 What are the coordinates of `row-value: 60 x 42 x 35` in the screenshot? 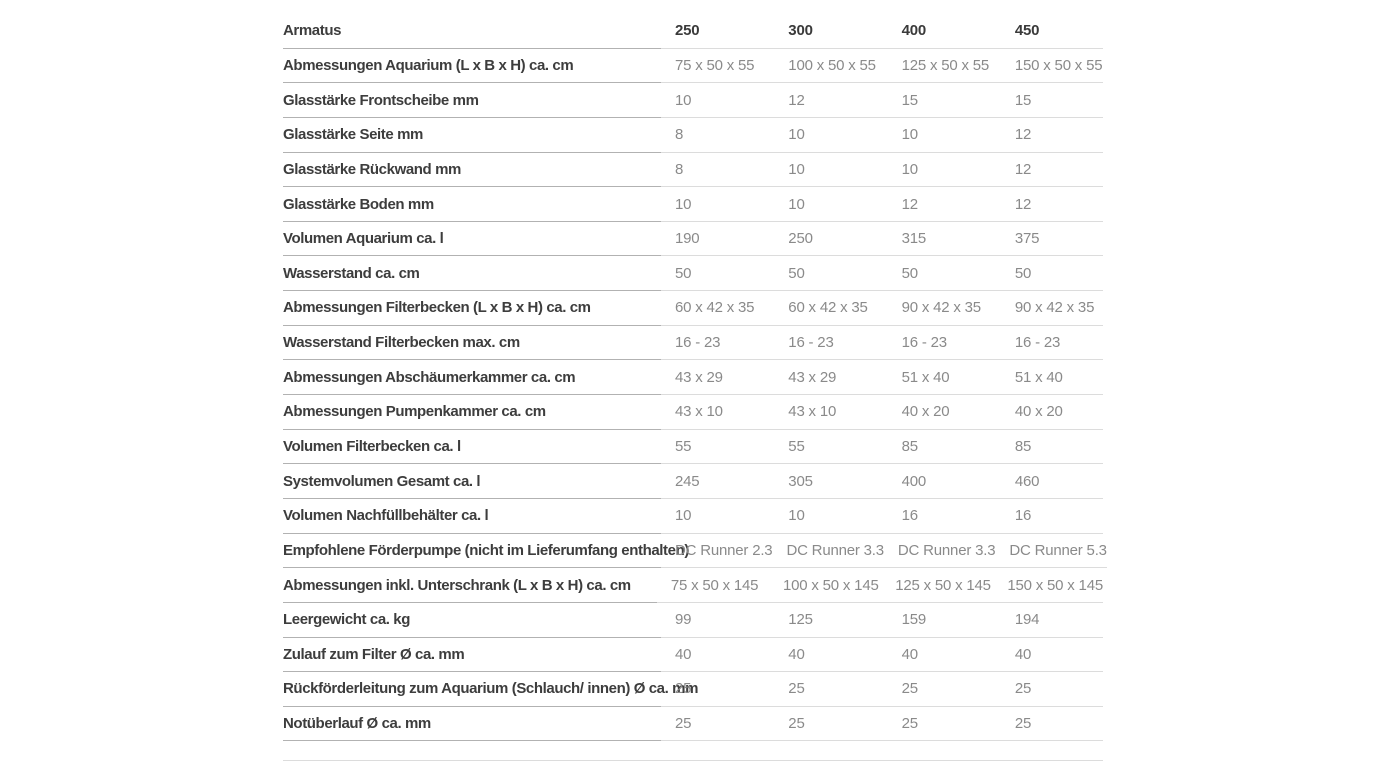 It's located at (831, 308).